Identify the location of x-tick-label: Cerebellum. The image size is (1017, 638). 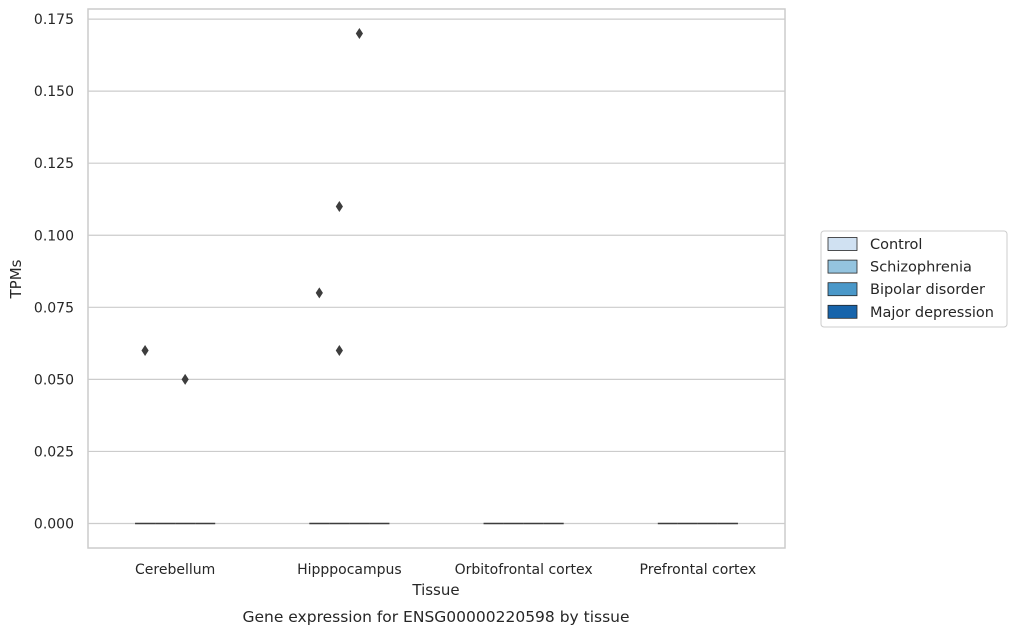
(175, 570).